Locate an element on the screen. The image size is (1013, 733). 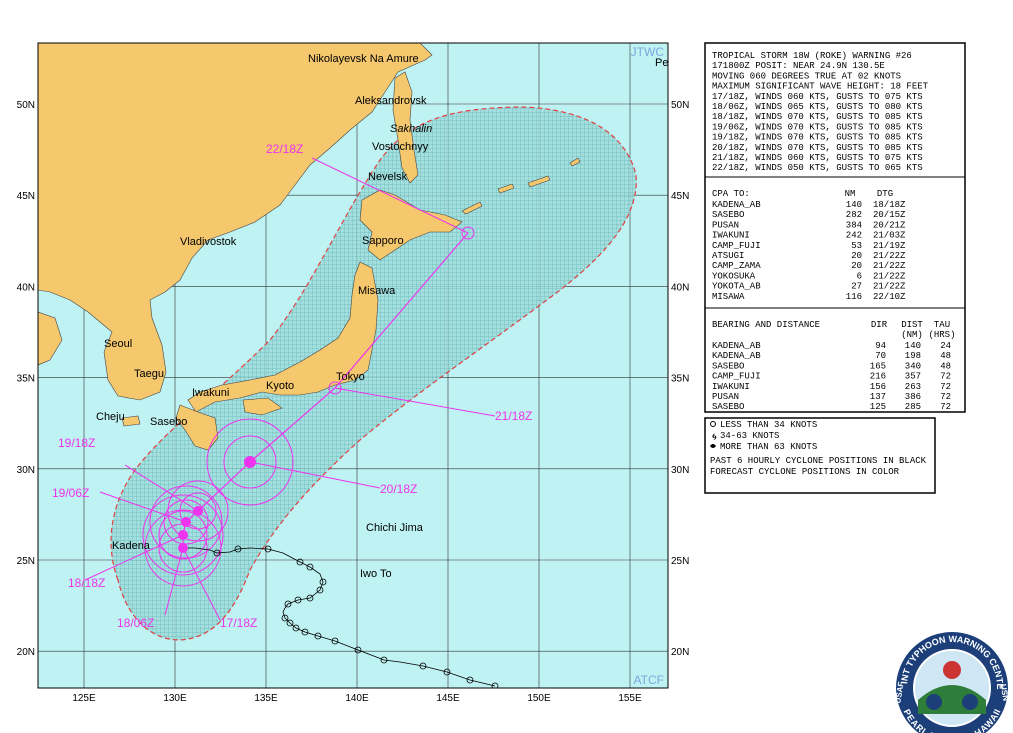
place: Vostochnyy is located at coordinates (400, 147).